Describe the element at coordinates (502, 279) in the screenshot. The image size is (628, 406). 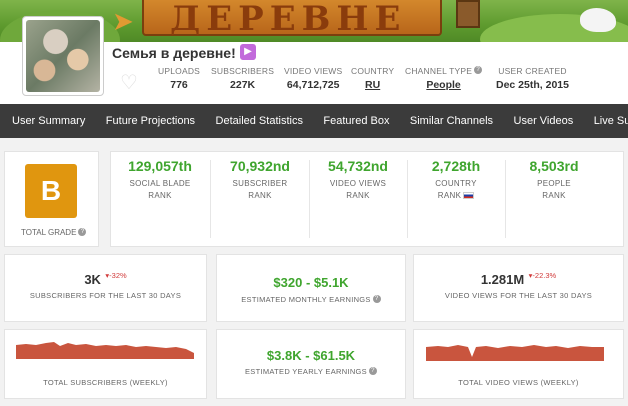
I see `views-30-value: 1.281M` at that location.